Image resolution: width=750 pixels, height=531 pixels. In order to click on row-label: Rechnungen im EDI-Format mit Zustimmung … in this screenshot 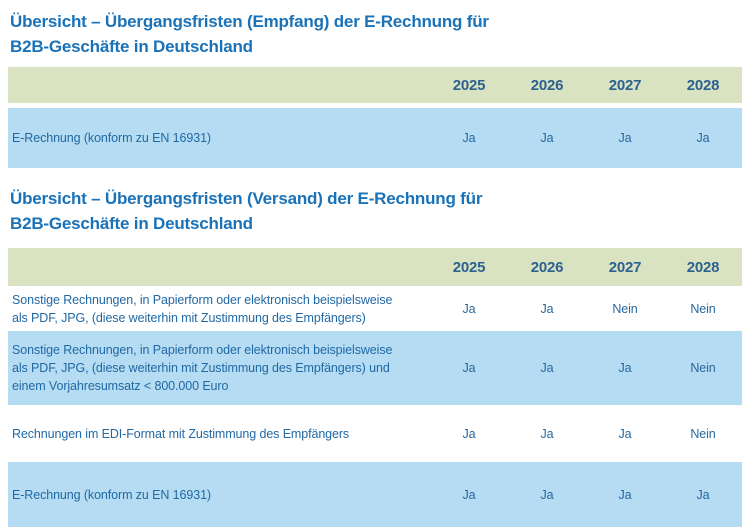, I will do `click(181, 433)`.